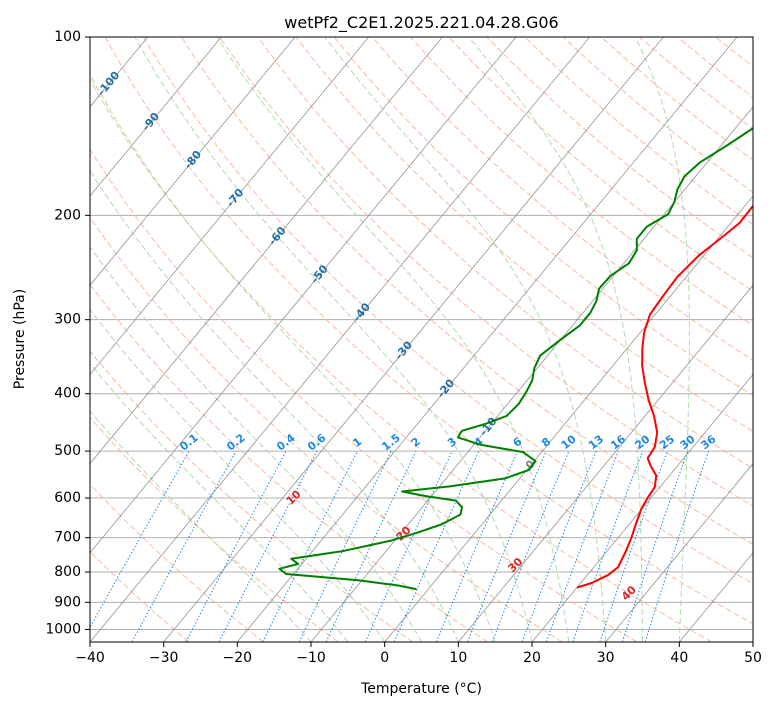 The height and width of the screenshot is (708, 775). What do you see at coordinates (753, 658) in the screenshot?
I see `x-tick-label: 50` at bounding box center [753, 658].